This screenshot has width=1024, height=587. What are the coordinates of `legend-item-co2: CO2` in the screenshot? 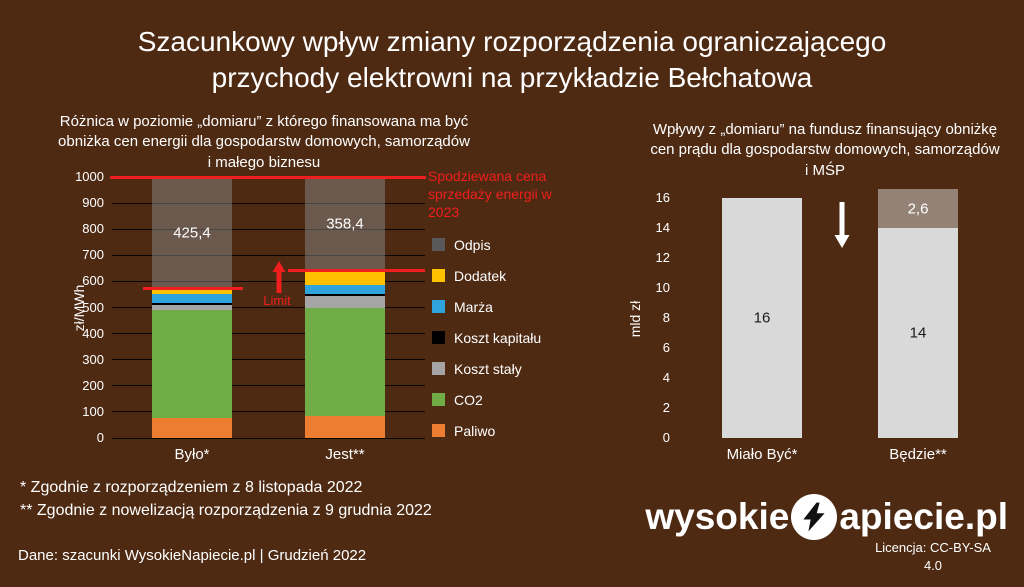 It's located at (486, 399).